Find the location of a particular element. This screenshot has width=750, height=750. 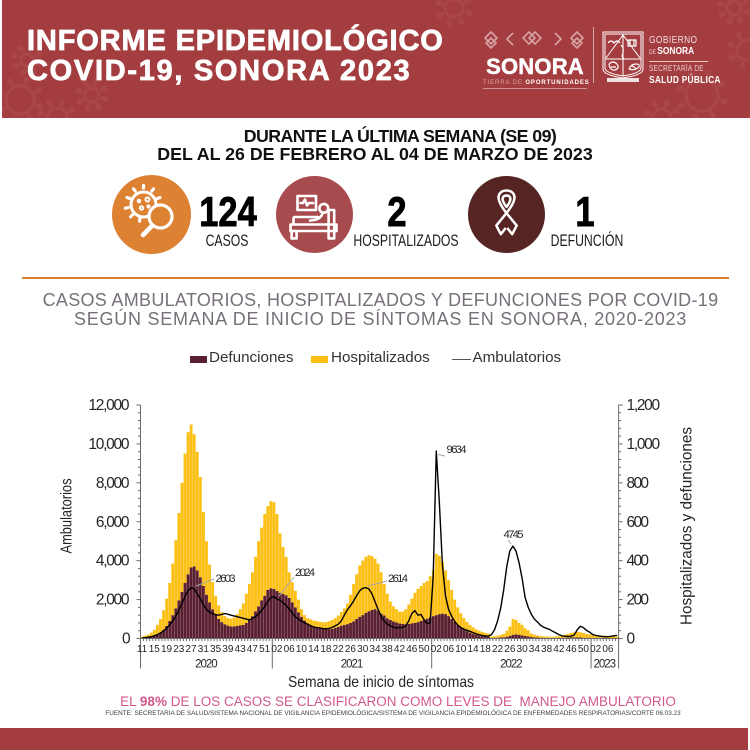

svg-text: 23 is located at coordinates (179, 649).